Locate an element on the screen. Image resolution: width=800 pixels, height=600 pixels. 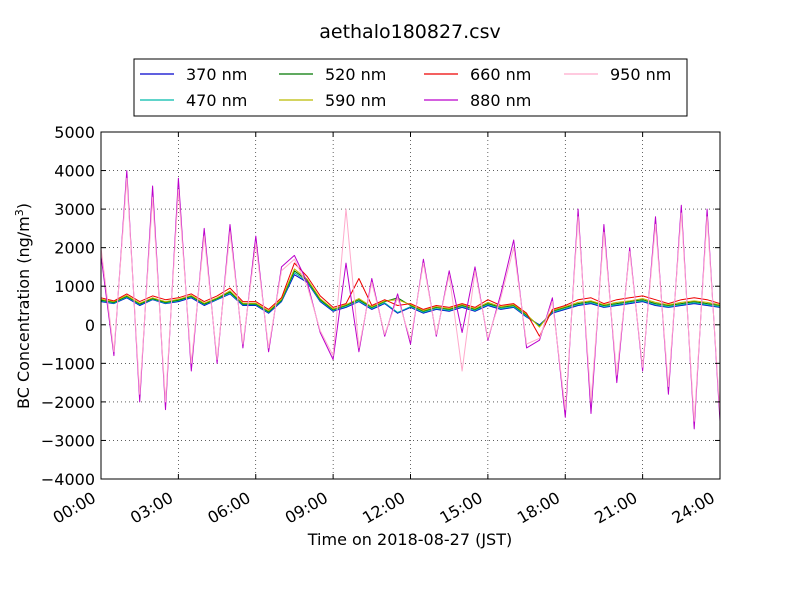
legend-entry: 590 nm is located at coordinates (332, 100).